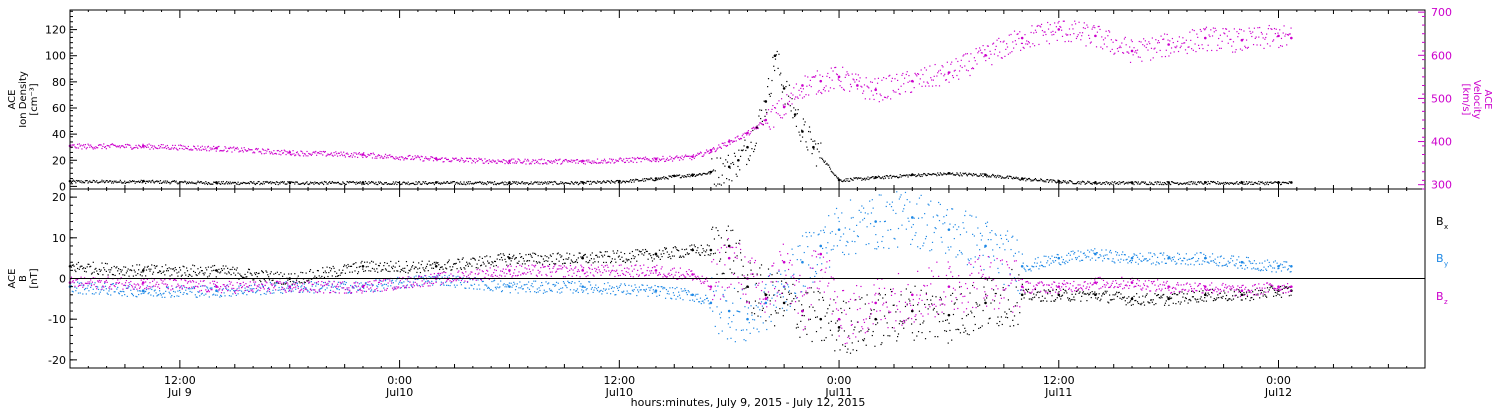 The height and width of the screenshot is (410, 1500). Describe the element at coordinates (711, 250) in the screenshot. I see `data-point` at that location.